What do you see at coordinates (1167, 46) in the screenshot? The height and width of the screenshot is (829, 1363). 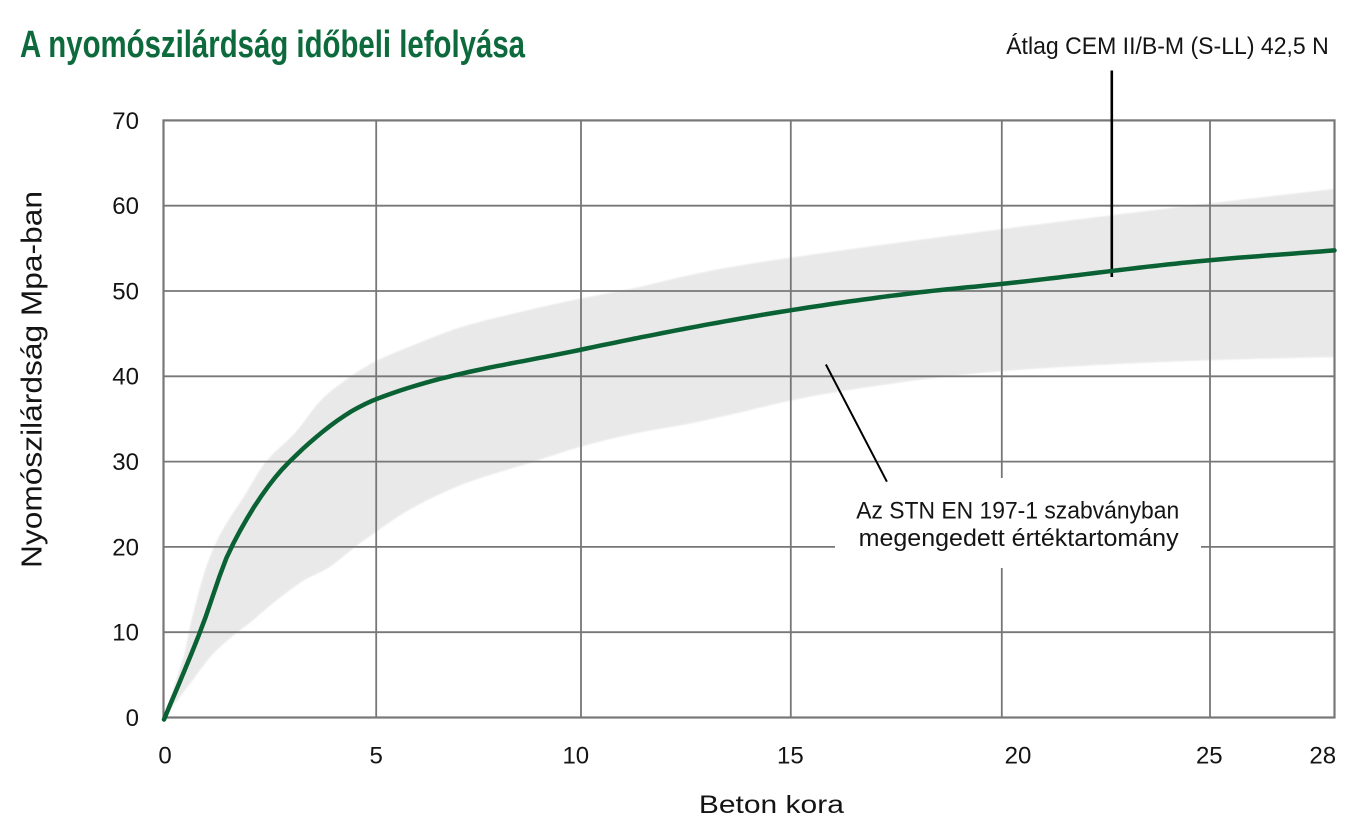 I see `svg-text: Átlag CEM II/B-M (S-LL) 42,5 N` at bounding box center [1167, 46].